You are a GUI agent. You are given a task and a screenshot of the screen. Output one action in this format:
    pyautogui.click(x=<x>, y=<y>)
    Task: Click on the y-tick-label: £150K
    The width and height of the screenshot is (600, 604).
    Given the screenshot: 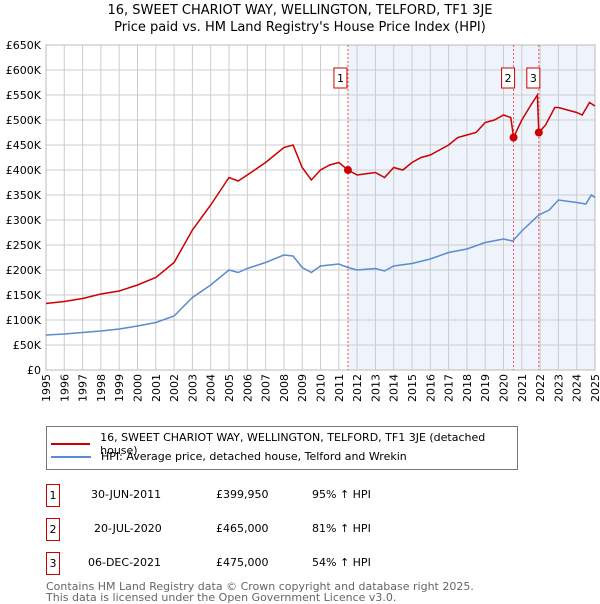 What is the action you would take?
    pyautogui.click(x=24, y=295)
    